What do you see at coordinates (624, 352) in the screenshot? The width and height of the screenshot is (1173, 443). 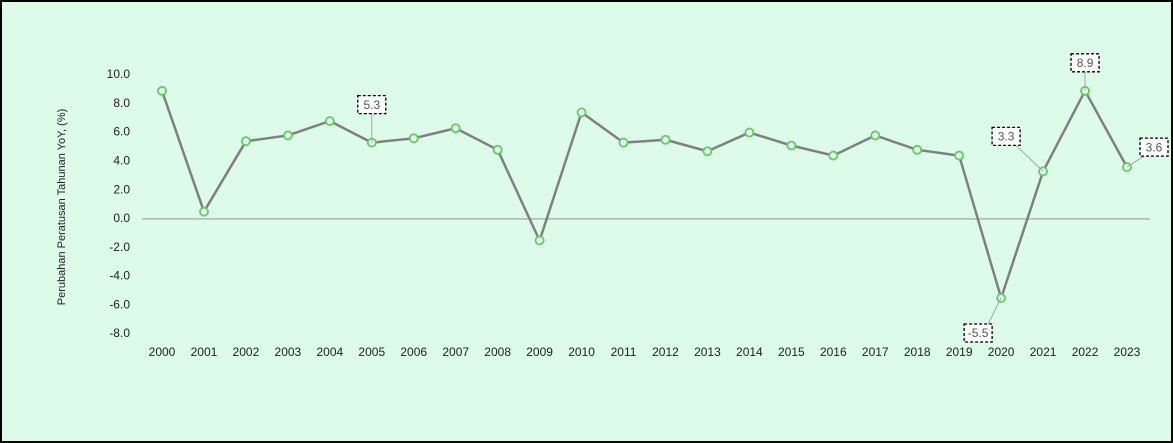 I see `x-tick-label: 2011` at bounding box center [624, 352].